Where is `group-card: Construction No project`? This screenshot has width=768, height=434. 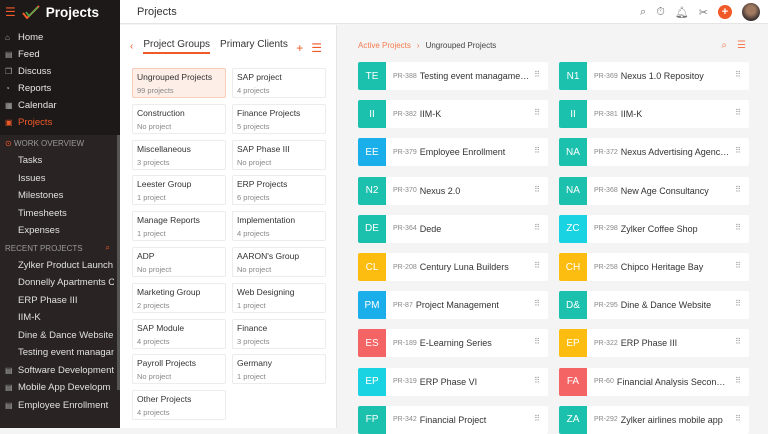
group-card: Construction No project is located at coordinates (179, 118).